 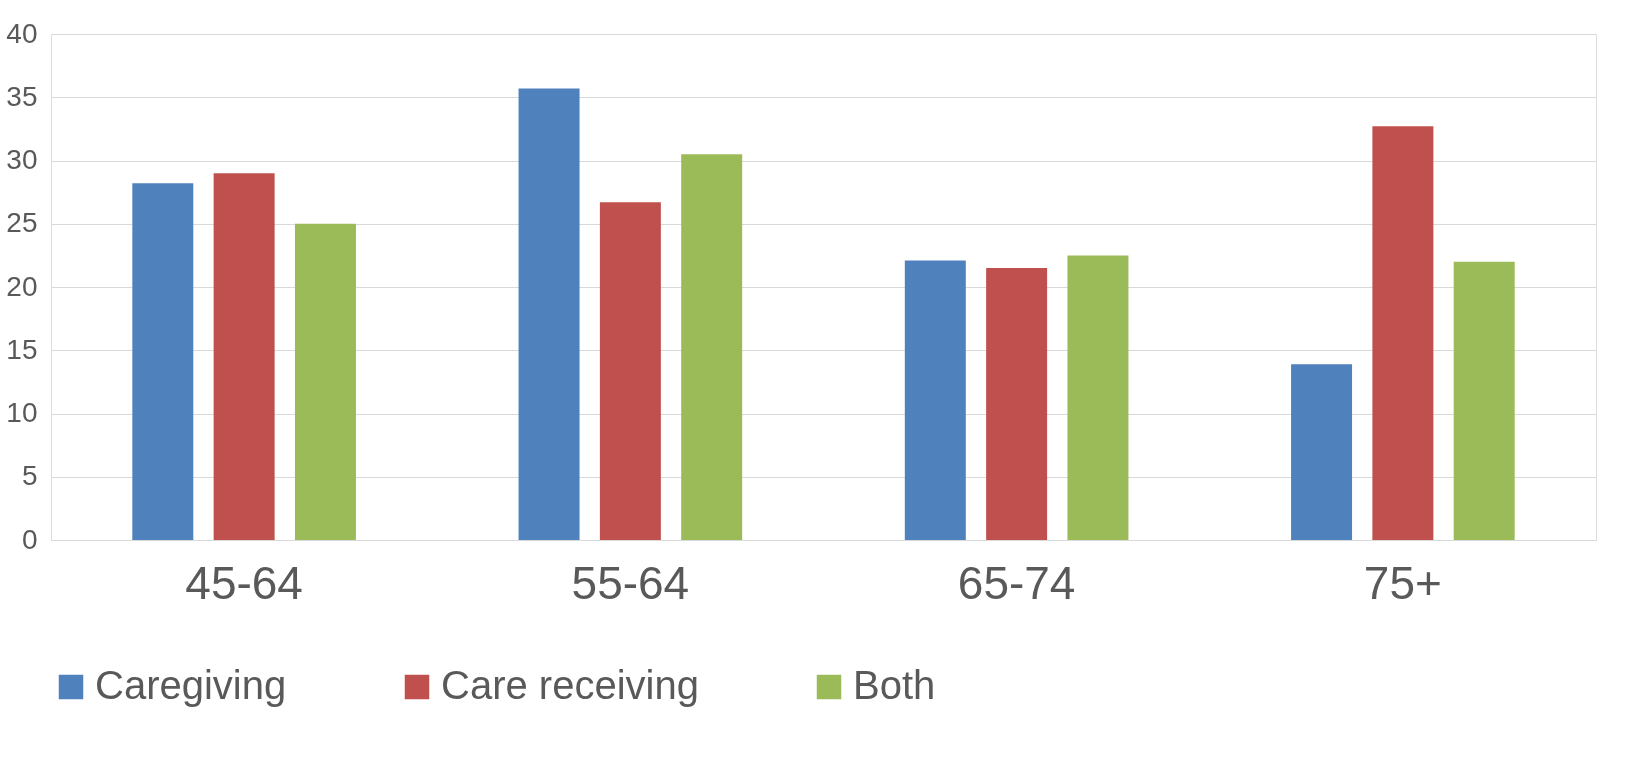 I want to click on y-tick-label: 35, so click(x=22, y=96).